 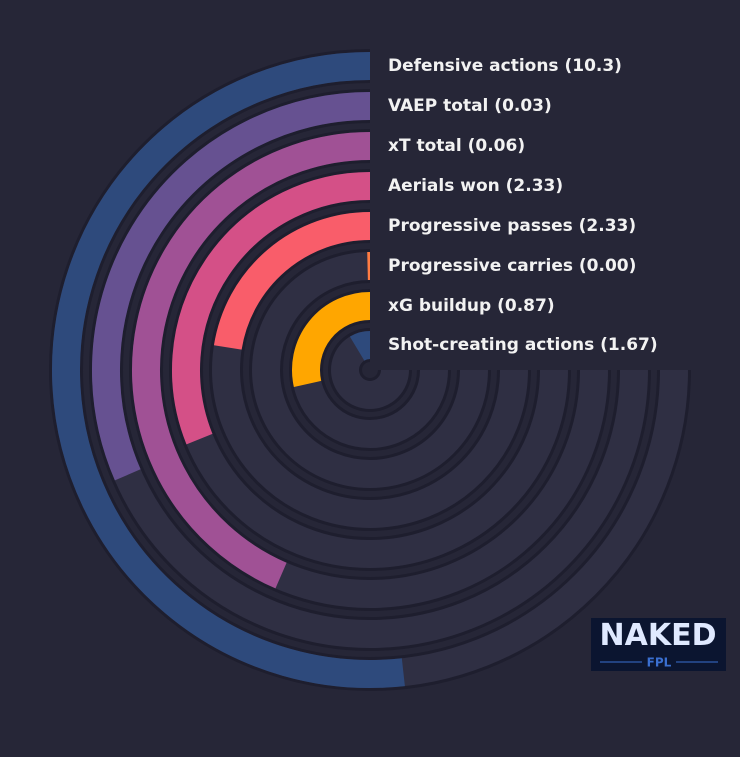 I want to click on logo-subtitle: FPL, so click(x=659, y=663).